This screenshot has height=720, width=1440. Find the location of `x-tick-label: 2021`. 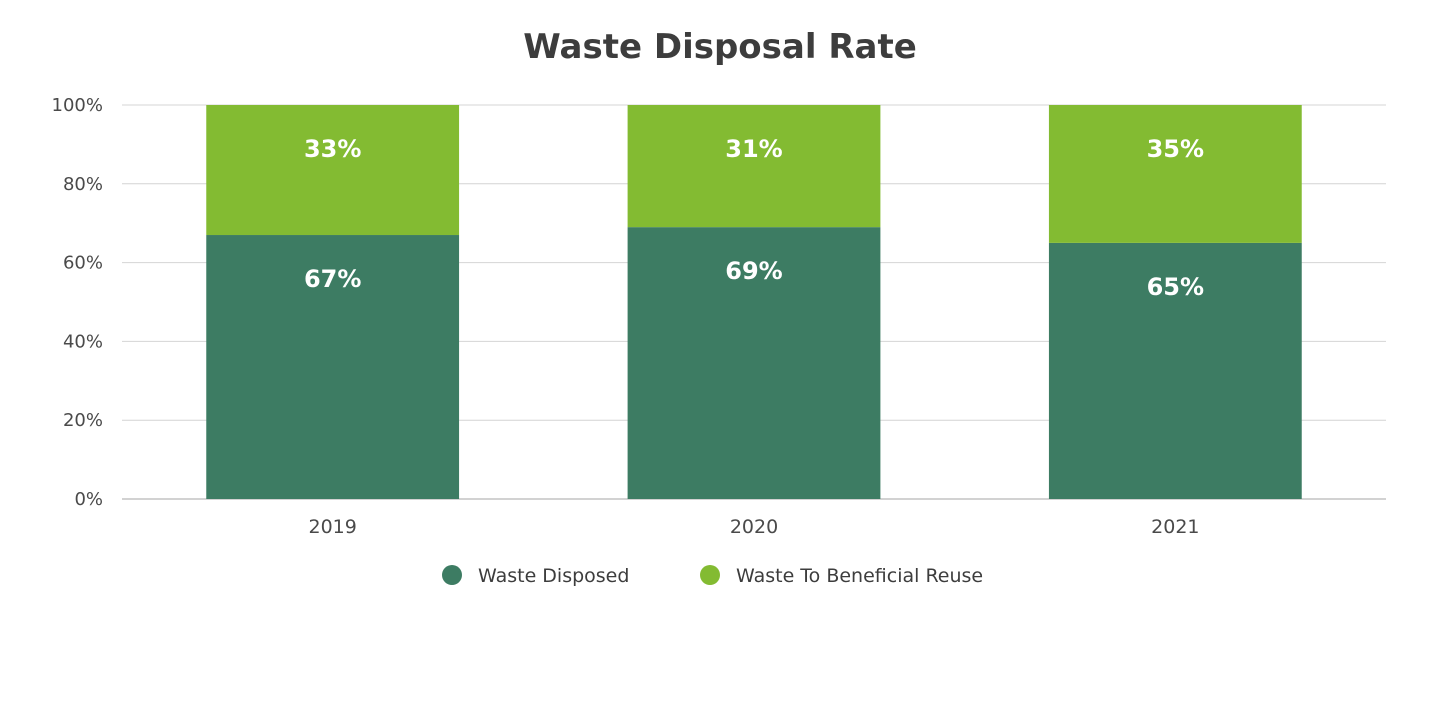

x-tick-label: 2021 is located at coordinates (1175, 527).